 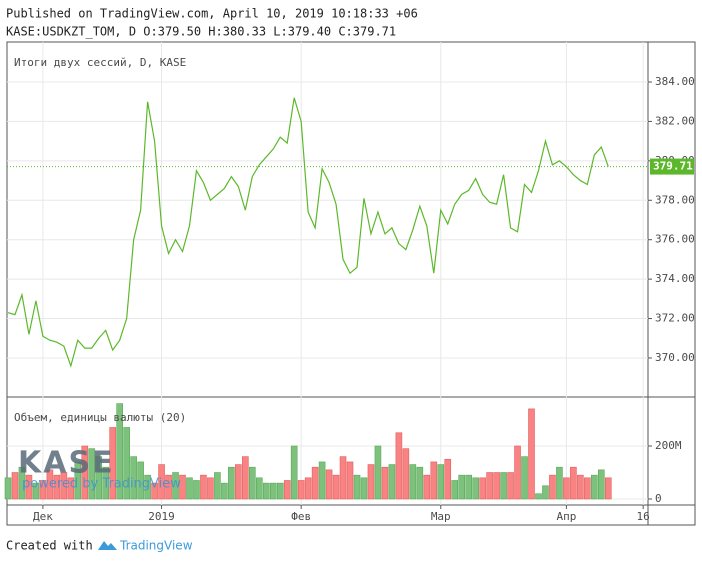 What do you see at coordinates (66, 463) in the screenshot?
I see `watermark-logo: KASE` at bounding box center [66, 463].